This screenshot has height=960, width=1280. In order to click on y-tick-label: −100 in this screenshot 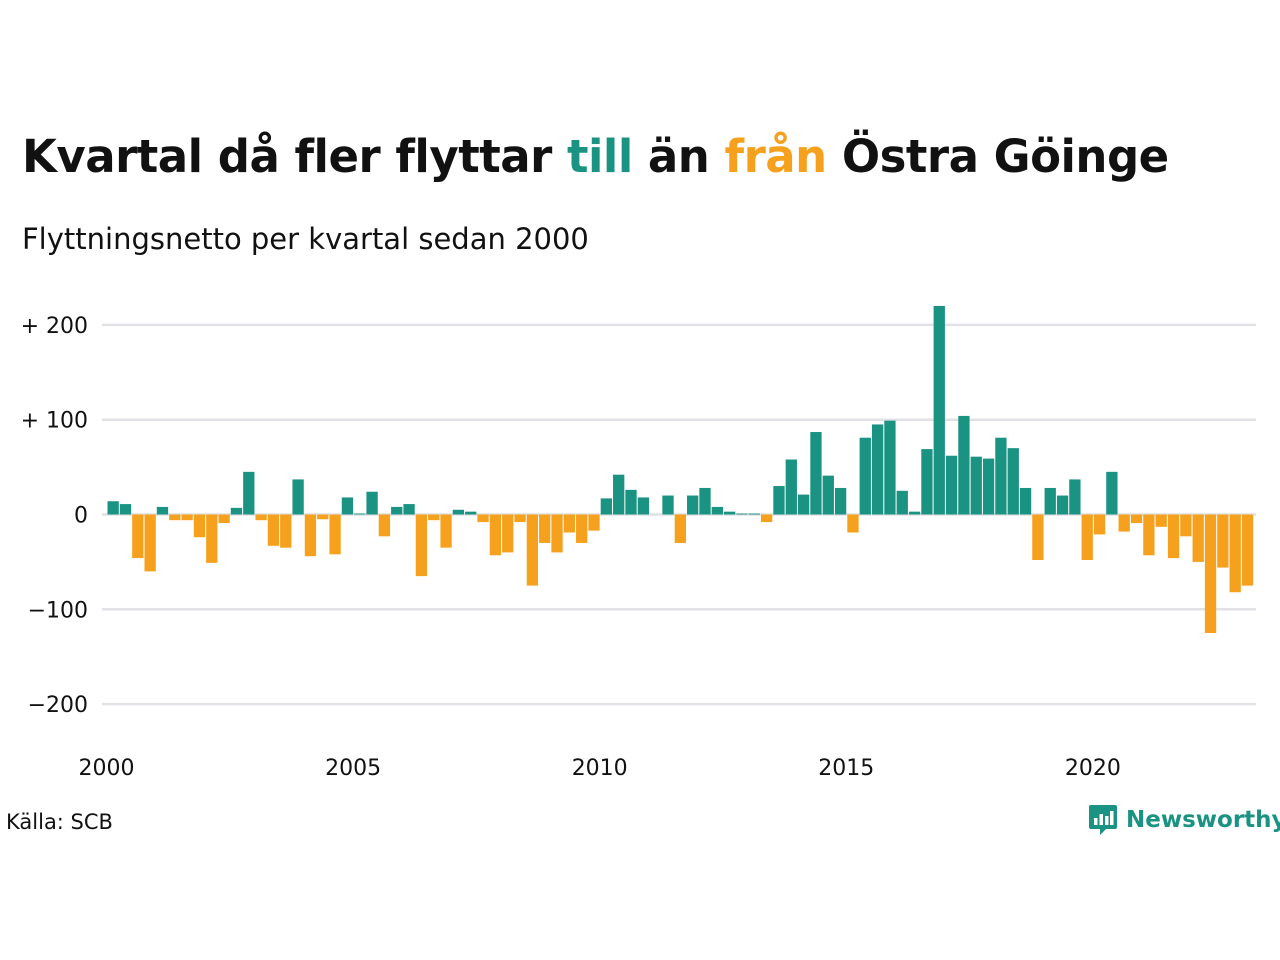, I will do `click(58, 610)`.